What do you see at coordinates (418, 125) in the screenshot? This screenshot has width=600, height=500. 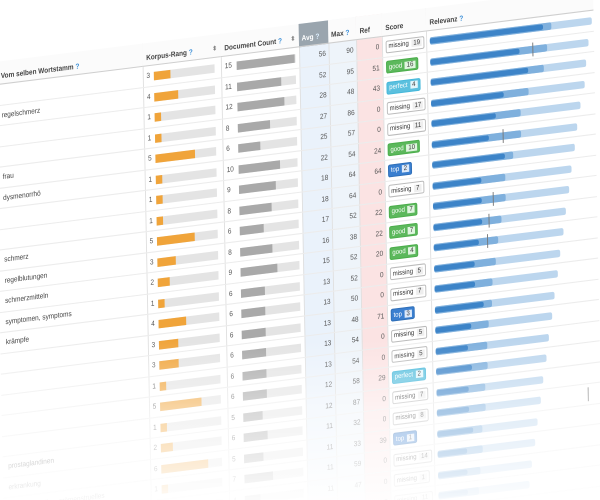 I see `score-count: 11` at bounding box center [418, 125].